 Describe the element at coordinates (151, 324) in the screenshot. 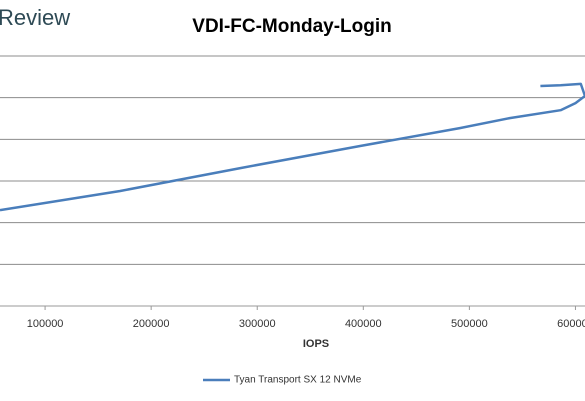

I see `x-tick-label: 200000` at that location.